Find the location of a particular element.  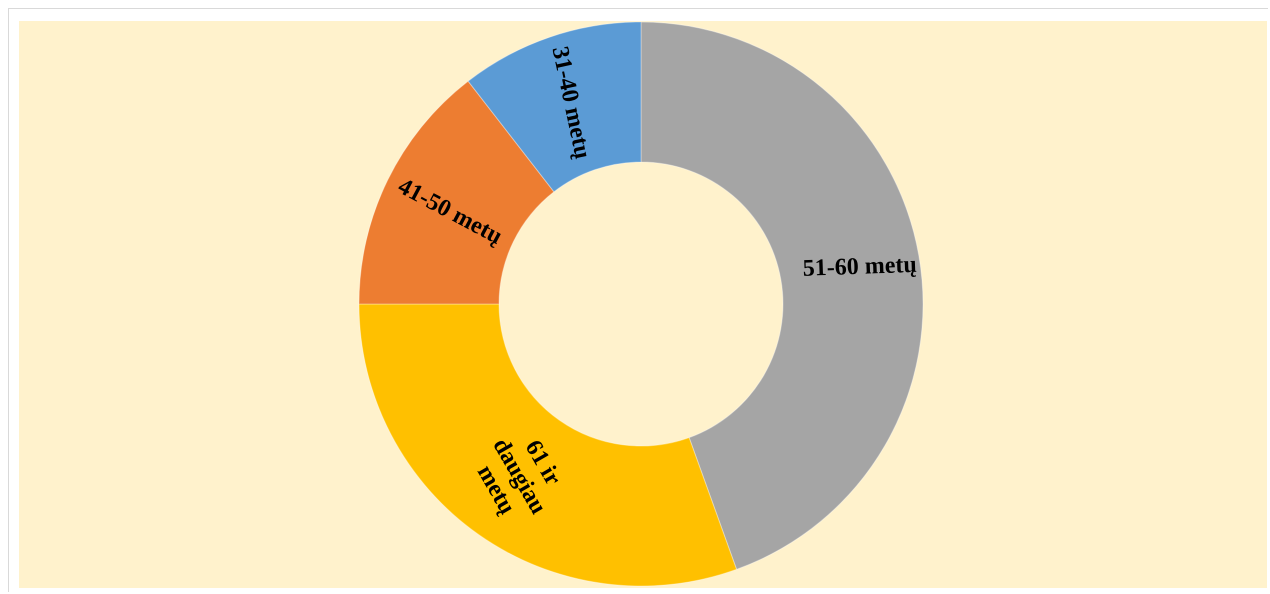

slice-label-0: 51-60 metų is located at coordinates (859, 267).